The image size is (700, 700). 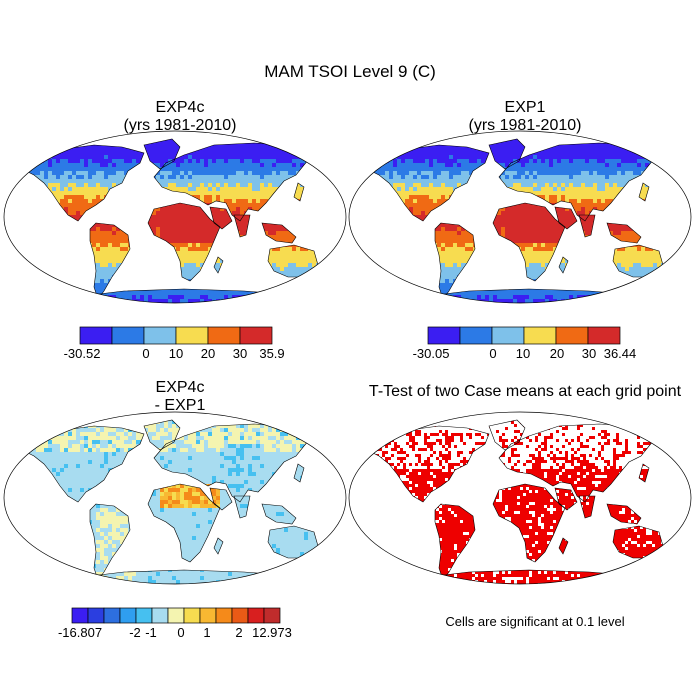 I want to click on panel-title-exp4c: EXP4c (yrs 1981-2010), so click(x=180, y=117).